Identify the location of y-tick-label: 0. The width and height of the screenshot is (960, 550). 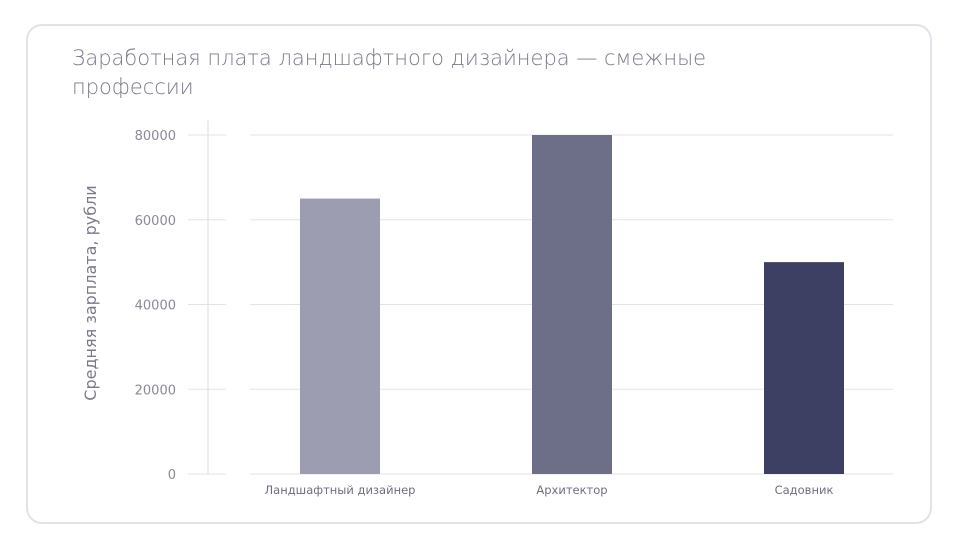
(172, 475).